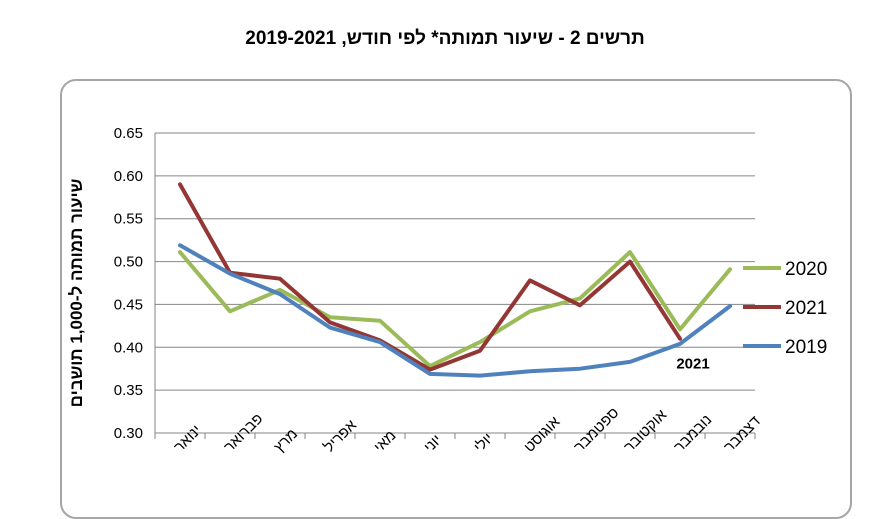  Describe the element at coordinates (484, 443) in the screenshot. I see `x-category-label: יולי` at that location.